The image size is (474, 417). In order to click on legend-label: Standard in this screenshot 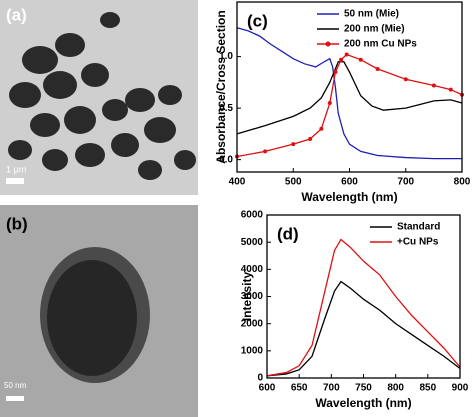, I will do `click(418, 227)`.